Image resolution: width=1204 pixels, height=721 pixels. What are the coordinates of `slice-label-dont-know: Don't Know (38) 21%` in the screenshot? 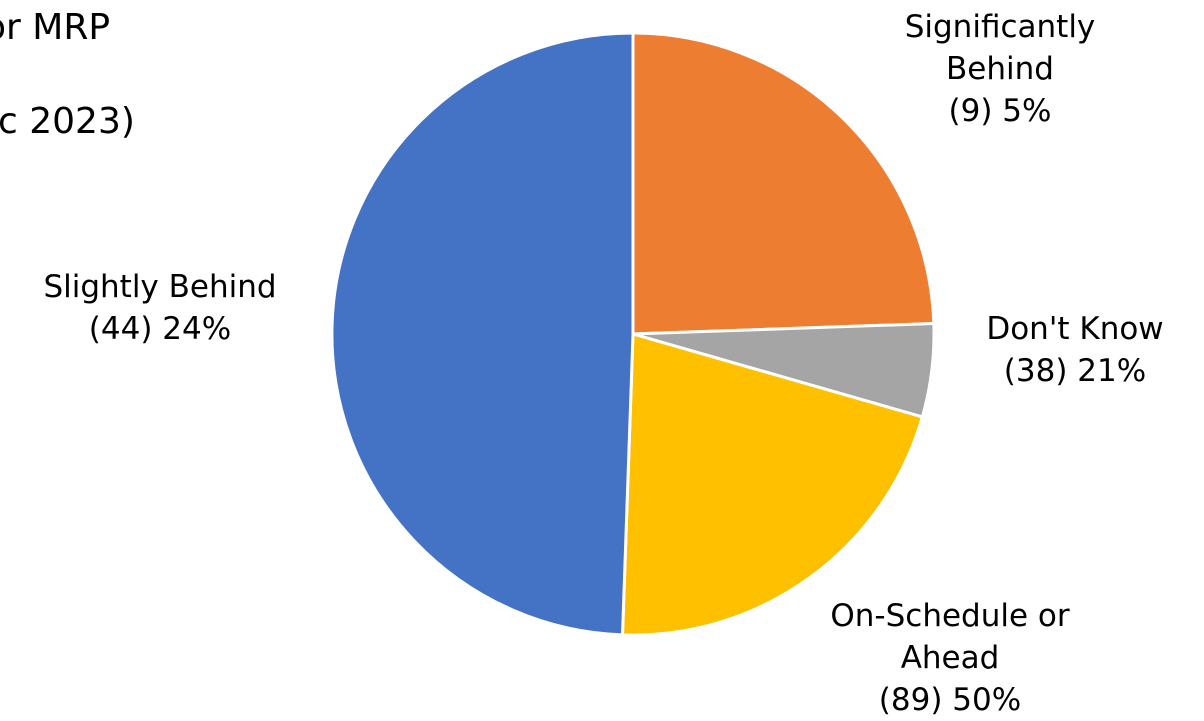 It's located at (1075, 350).